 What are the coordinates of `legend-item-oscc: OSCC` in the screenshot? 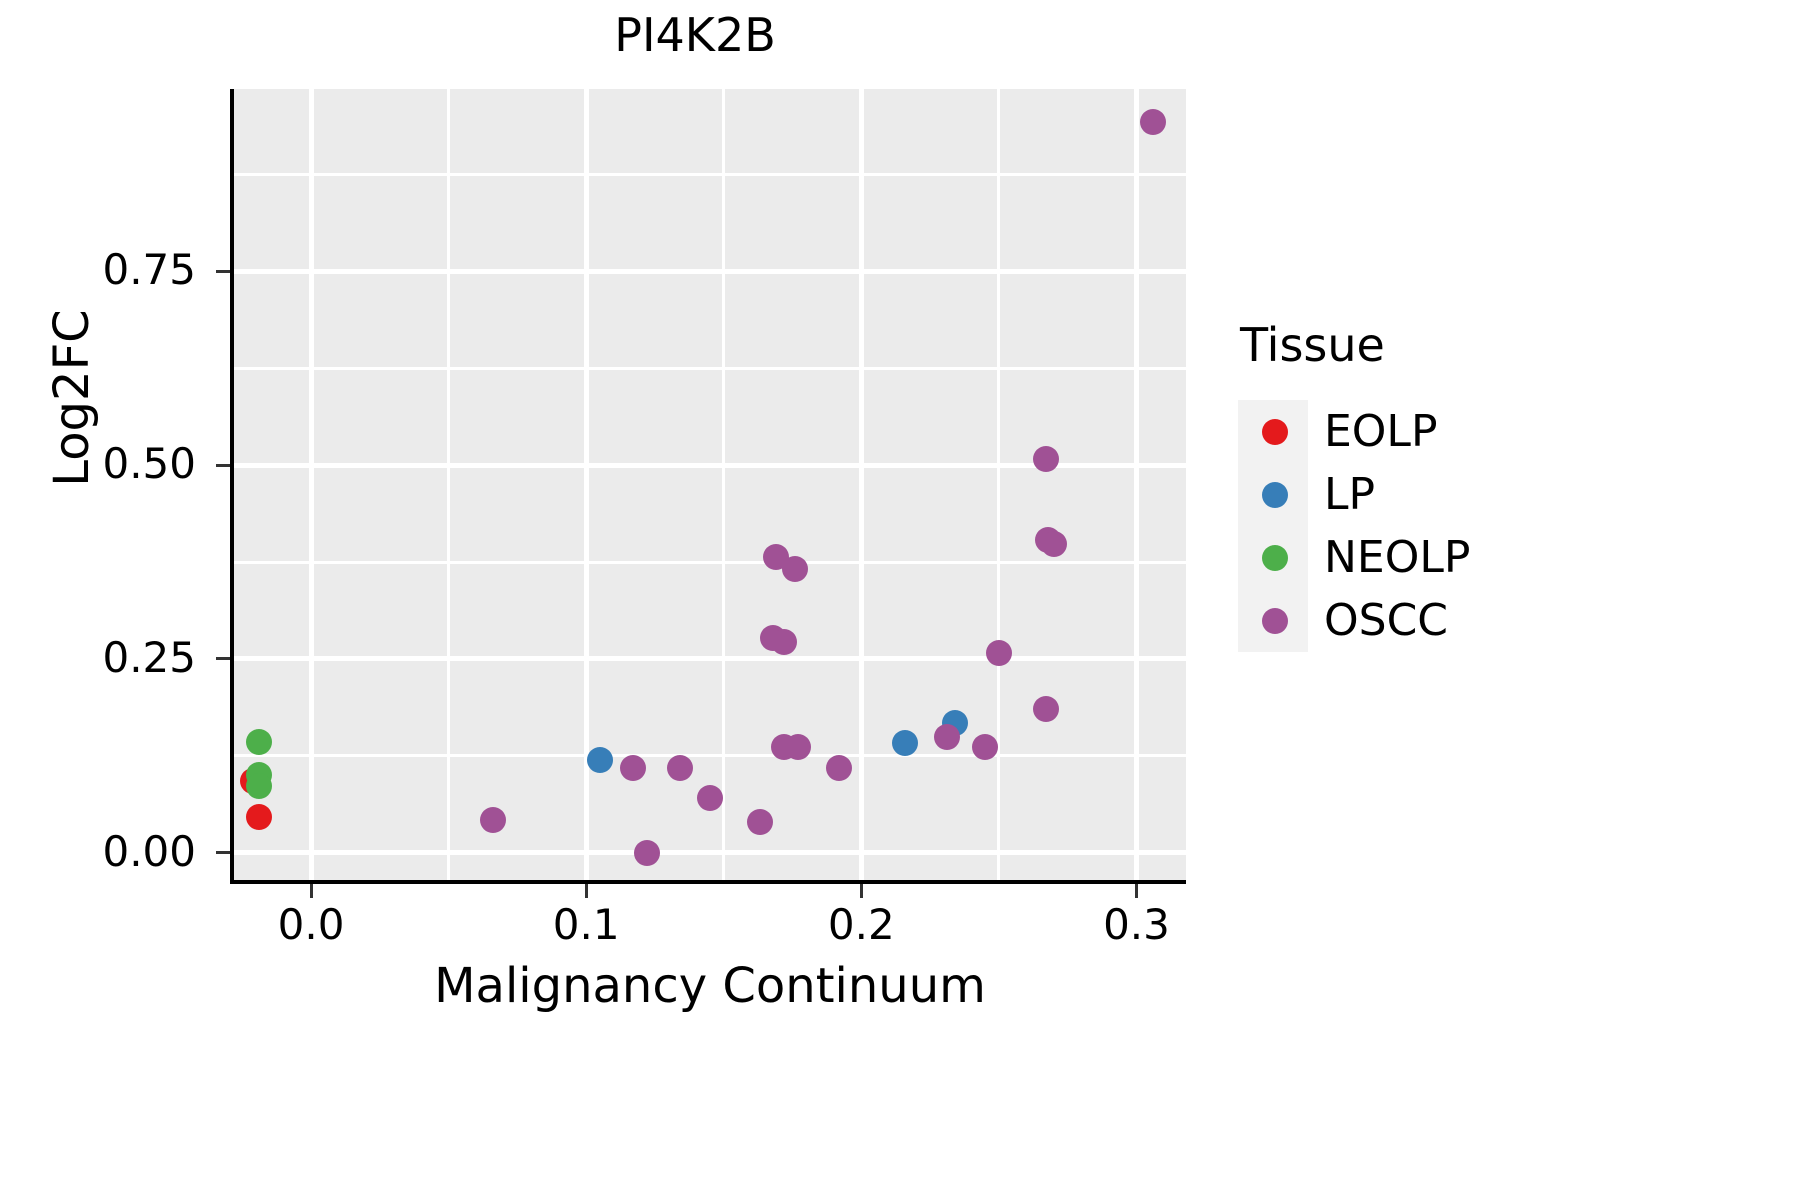 It's located at (1448, 620).